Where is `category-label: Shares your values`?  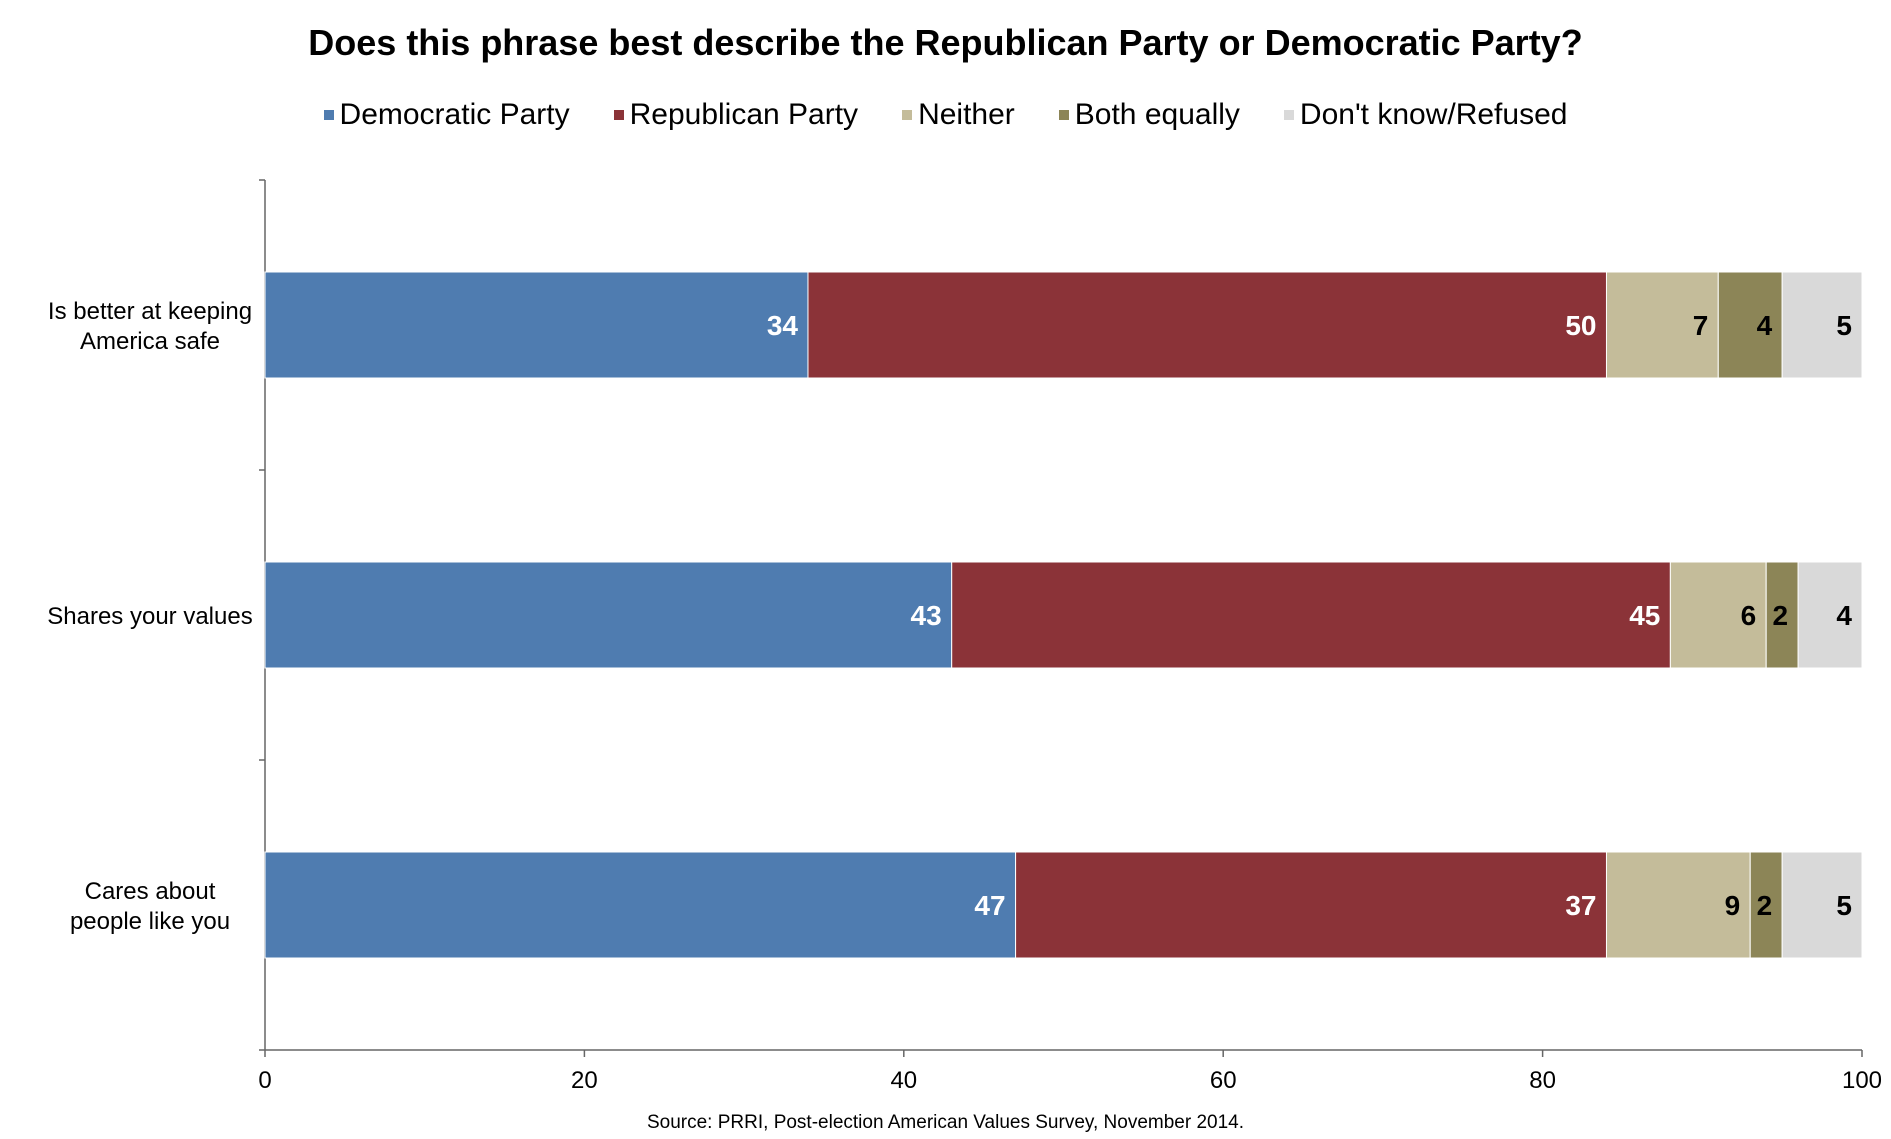
category-label: Shares your values is located at coordinates (149, 616).